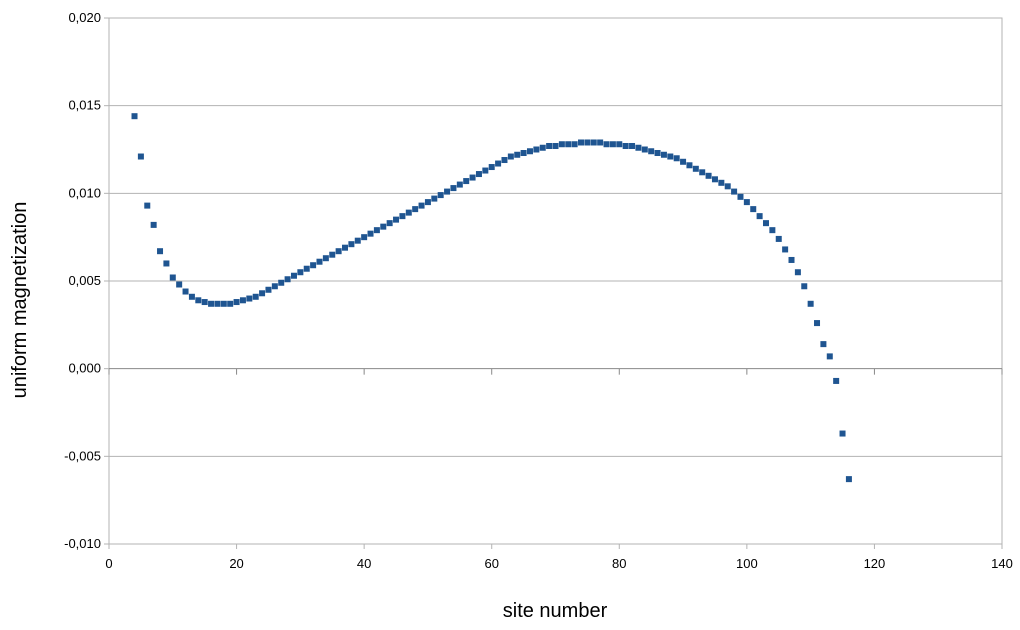 This screenshot has width=1020, height=630. What do you see at coordinates (82, 543) in the screenshot?
I see `y-tick-label: -0,010` at bounding box center [82, 543].